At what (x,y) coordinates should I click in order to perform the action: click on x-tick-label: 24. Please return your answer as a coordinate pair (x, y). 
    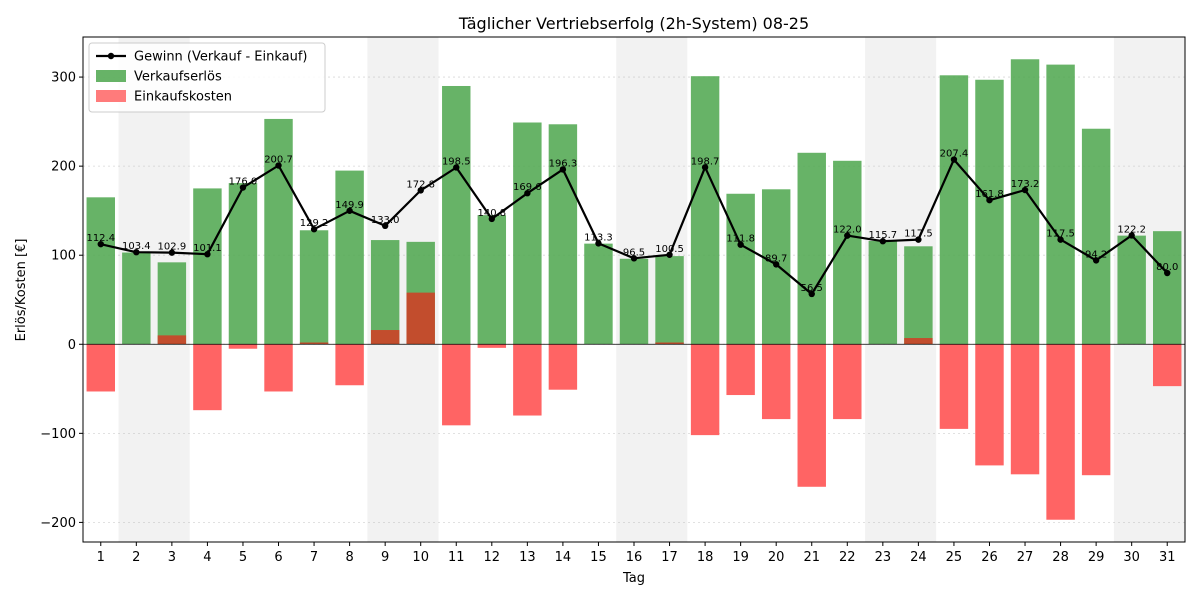
    Looking at the image, I should click on (918, 557).